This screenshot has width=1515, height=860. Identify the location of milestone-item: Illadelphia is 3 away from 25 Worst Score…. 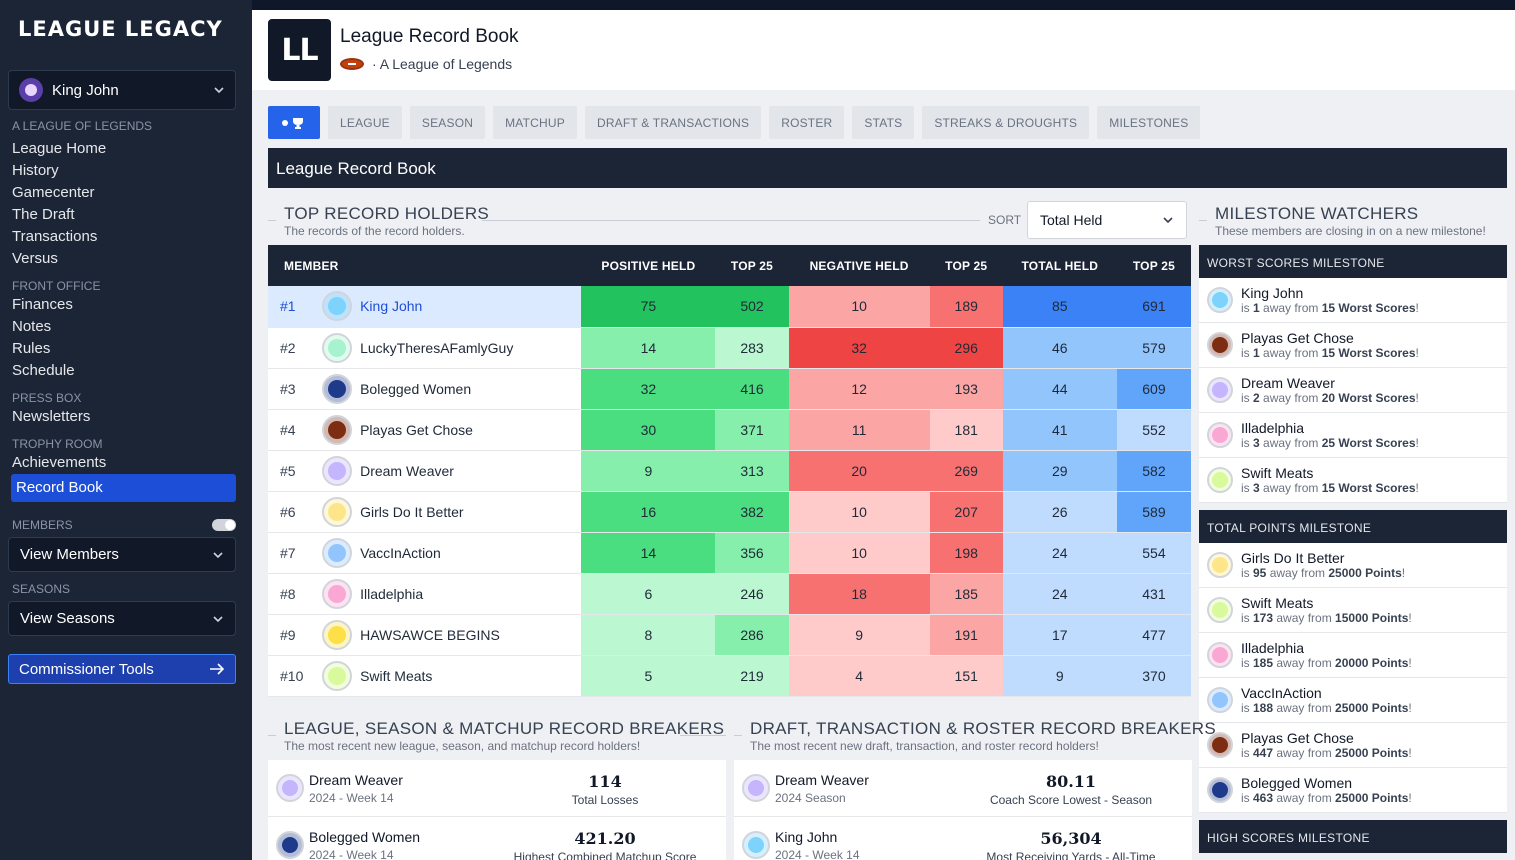
(1353, 435).